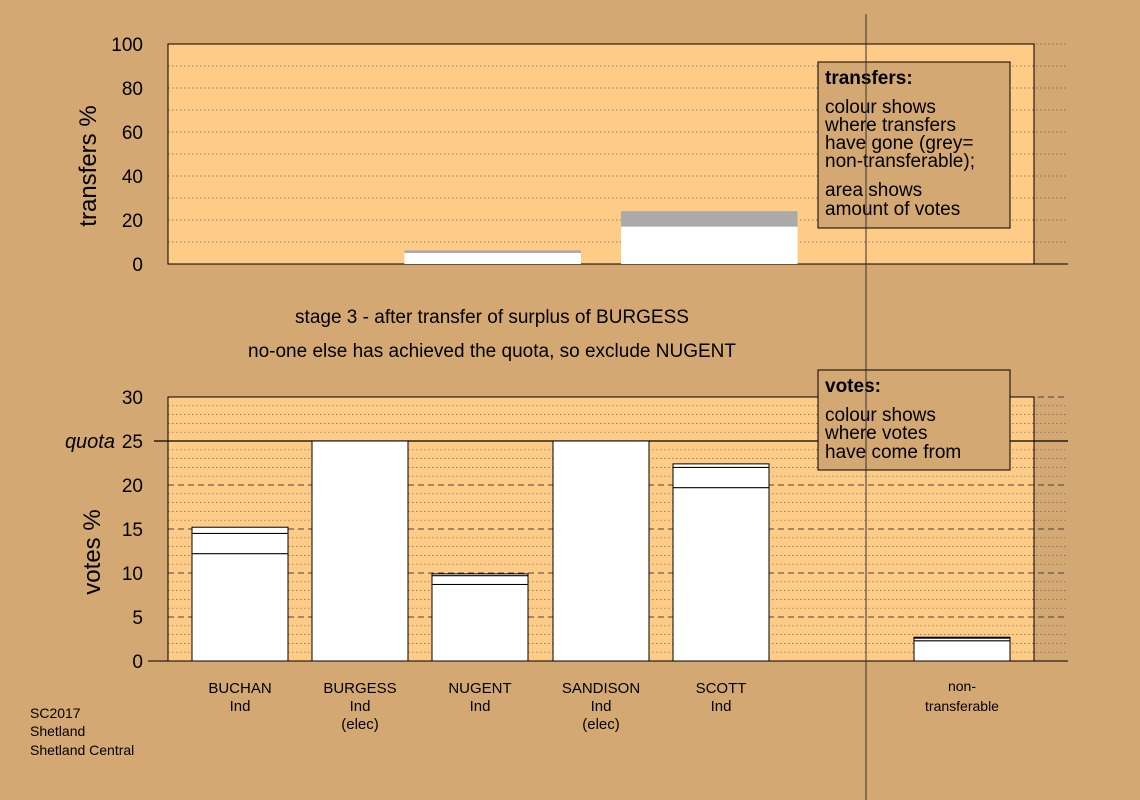 Image resolution: width=1140 pixels, height=800 pixels. Describe the element at coordinates (132, 89) in the screenshot. I see `transfers-tick-label: 80` at that location.